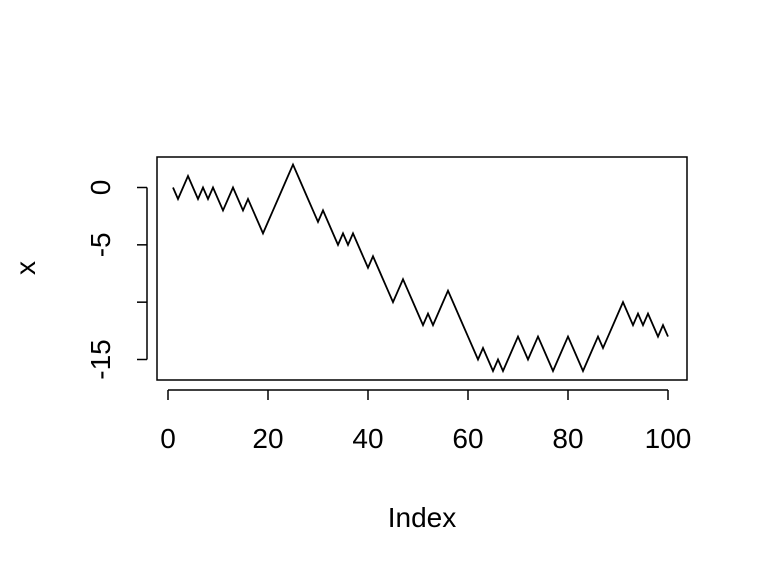 The height and width of the screenshot is (576, 768). Describe the element at coordinates (422, 517) in the screenshot. I see `x-axis-title: Index` at that location.